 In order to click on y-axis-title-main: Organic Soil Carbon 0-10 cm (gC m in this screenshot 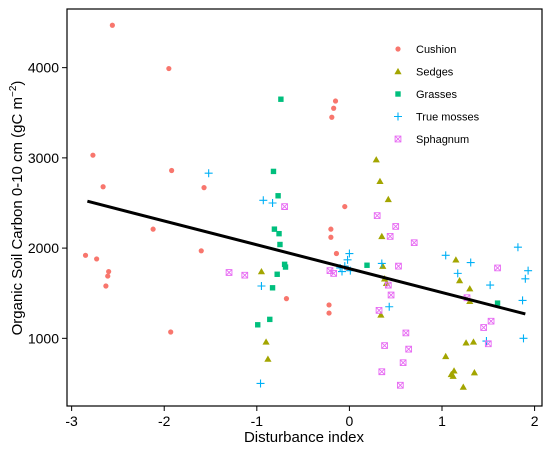, I will do `click(17, 216)`.